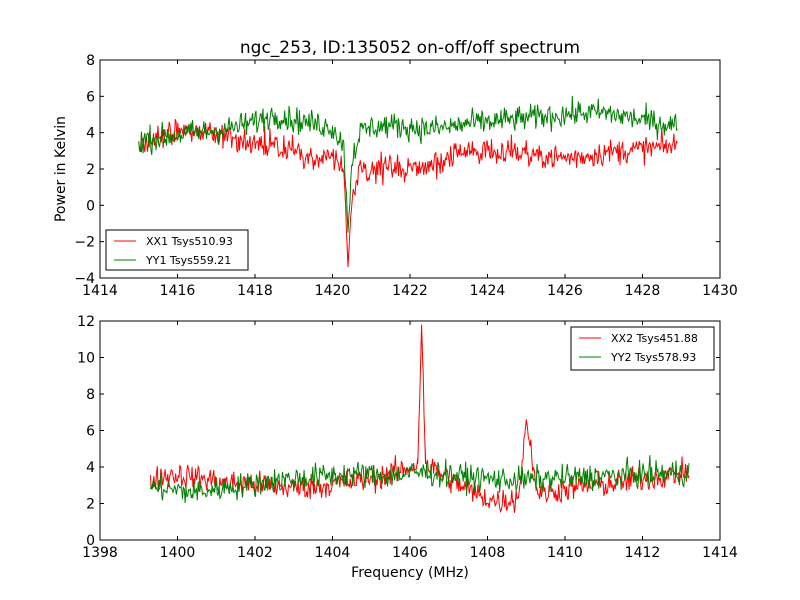 The image size is (800, 600). Describe the element at coordinates (410, 291) in the screenshot. I see `x-tick-label: 1422` at that location.